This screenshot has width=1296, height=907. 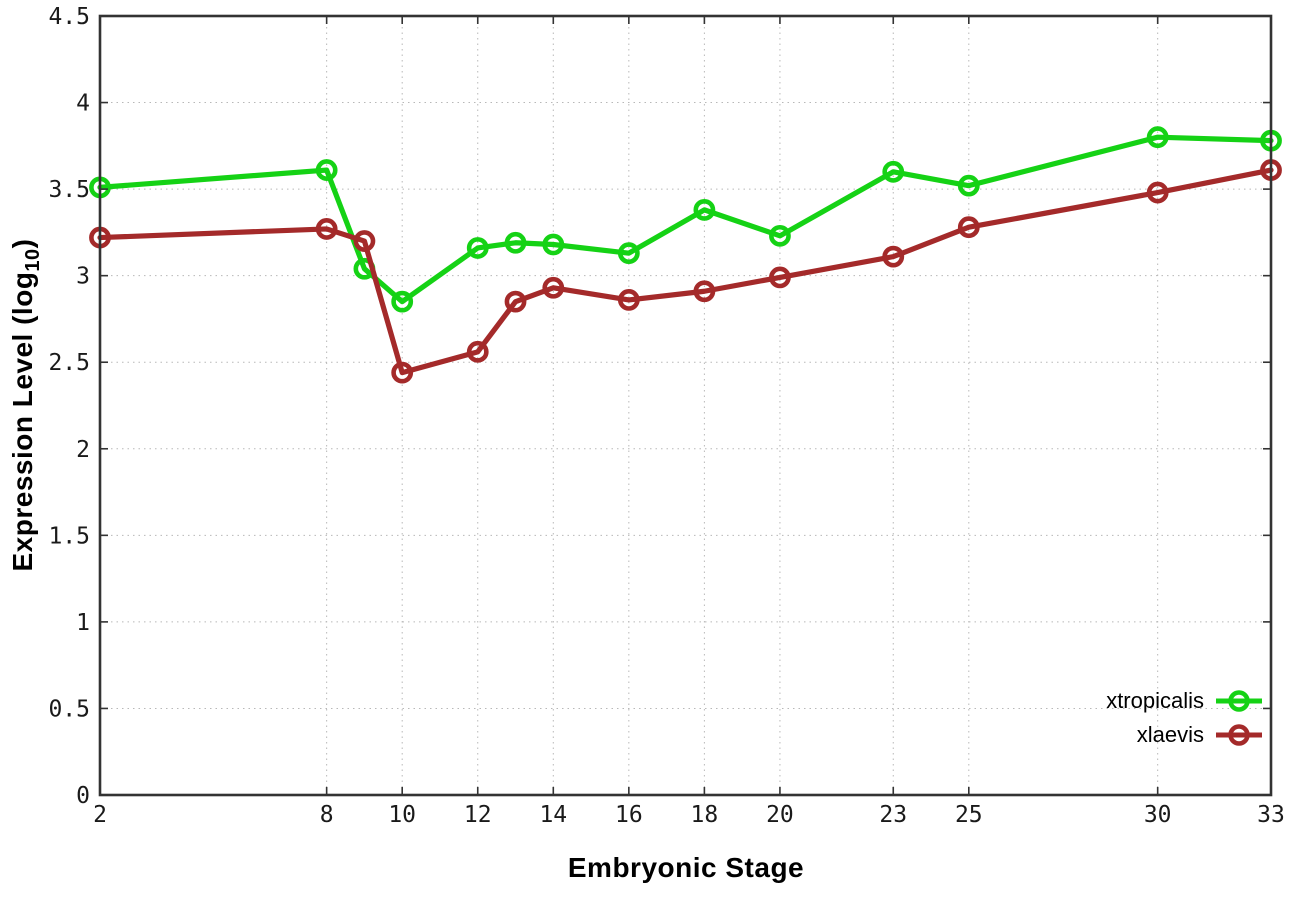 What do you see at coordinates (83, 796) in the screenshot?
I see `y-tick-label: 0` at bounding box center [83, 796].